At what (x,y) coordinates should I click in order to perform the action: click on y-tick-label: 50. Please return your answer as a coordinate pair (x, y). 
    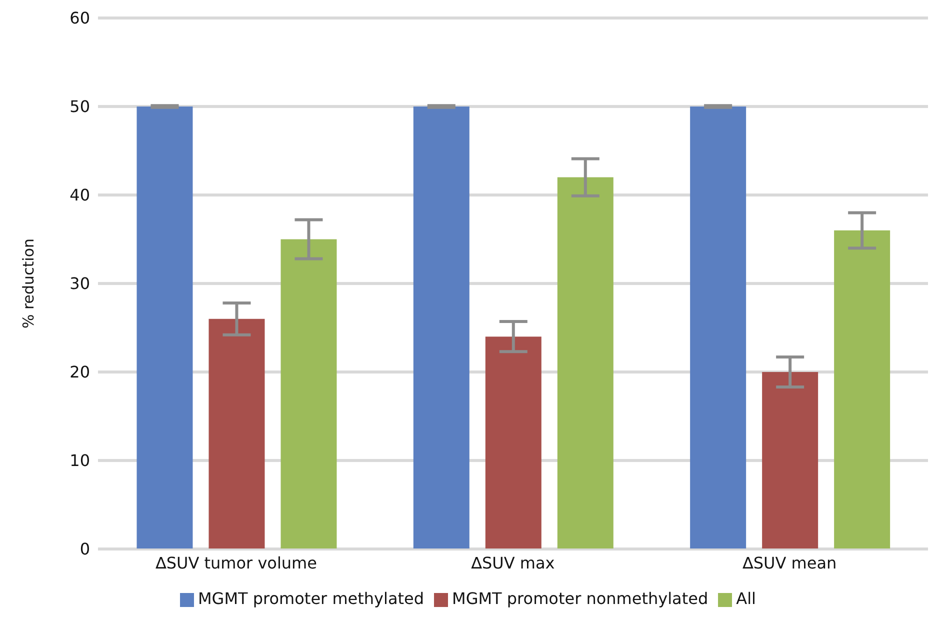
    Looking at the image, I should click on (80, 106).